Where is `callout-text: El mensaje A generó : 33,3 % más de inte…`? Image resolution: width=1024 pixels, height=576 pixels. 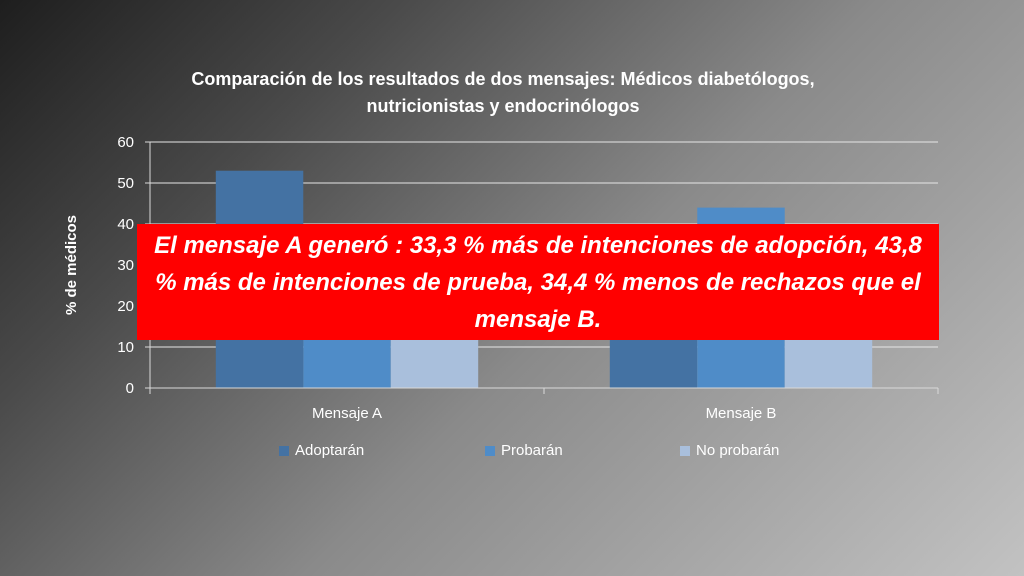 callout-text: El mensaje A generó : 33,3 % más de inte… is located at coordinates (538, 282).